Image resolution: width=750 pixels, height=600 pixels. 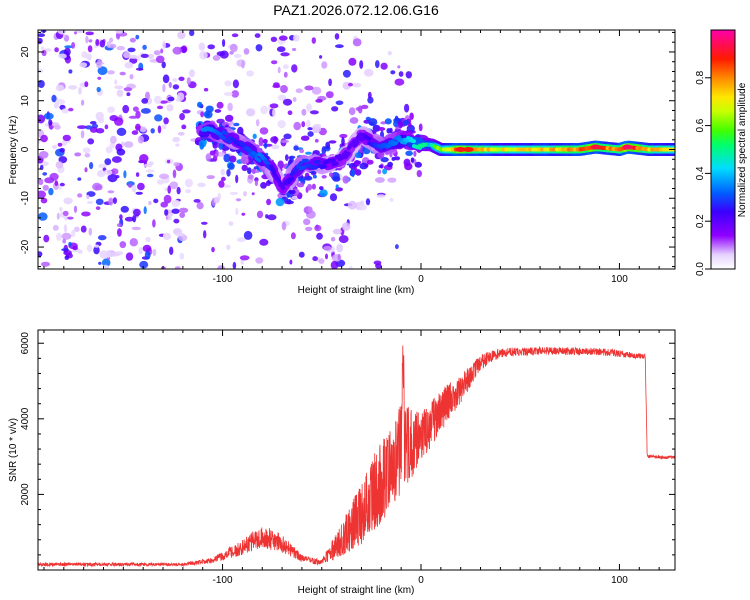 What do you see at coordinates (742, 149) in the screenshot?
I see `colorbar-label: Normalized spectral amplitude` at bounding box center [742, 149].